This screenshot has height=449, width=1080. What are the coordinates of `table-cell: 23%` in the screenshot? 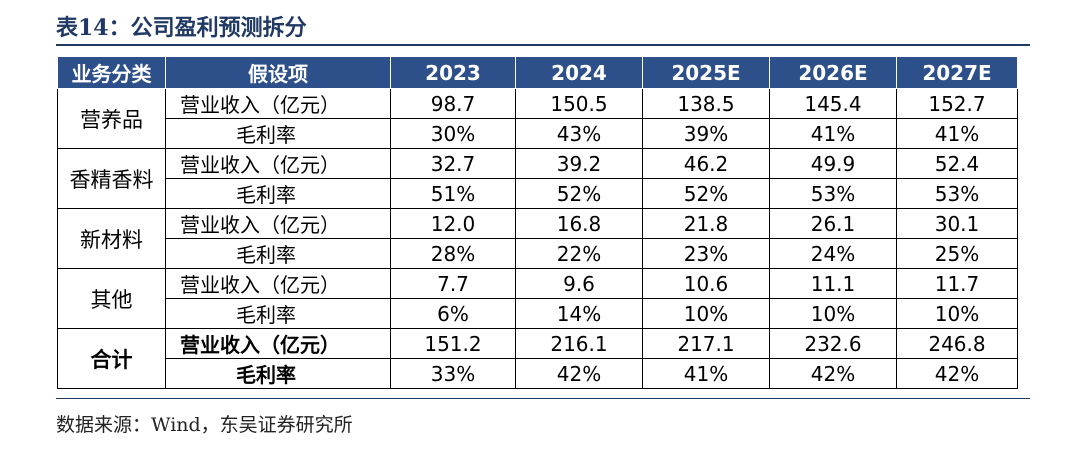 It's located at (706, 253).